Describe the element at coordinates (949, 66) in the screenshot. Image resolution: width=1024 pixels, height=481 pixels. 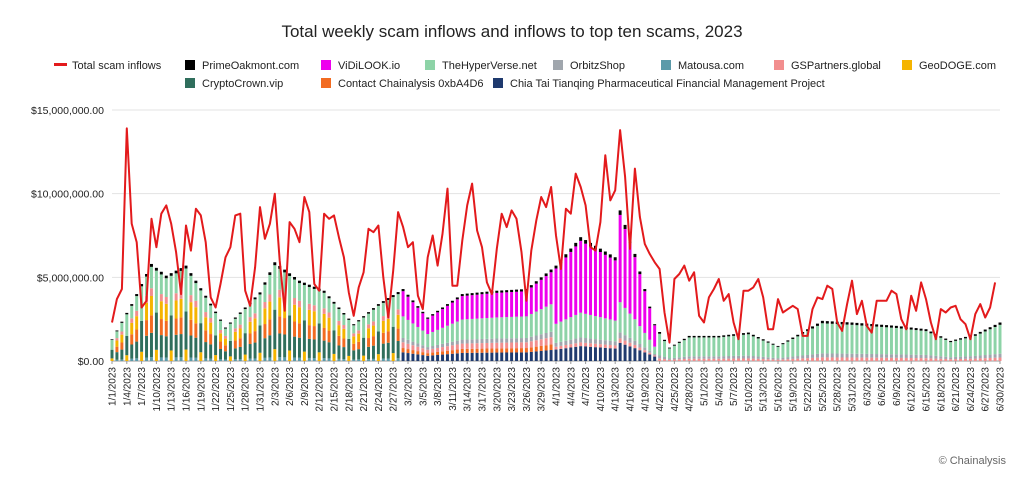
I see `legend-item: GeoDOGE.com` at that location.